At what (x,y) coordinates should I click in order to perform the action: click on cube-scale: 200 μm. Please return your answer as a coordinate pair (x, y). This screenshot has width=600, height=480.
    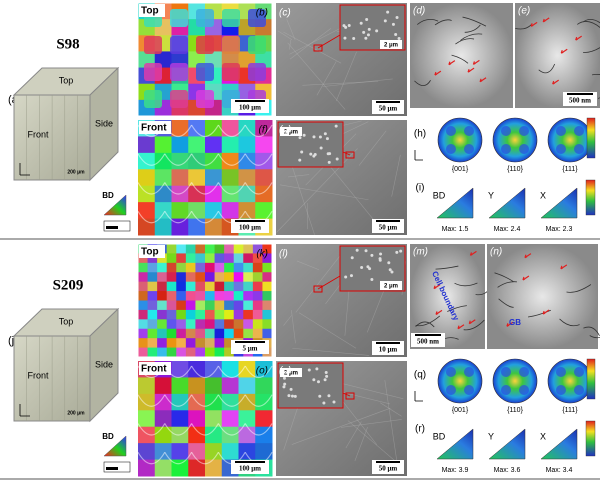
    Looking at the image, I should click on (76, 413).